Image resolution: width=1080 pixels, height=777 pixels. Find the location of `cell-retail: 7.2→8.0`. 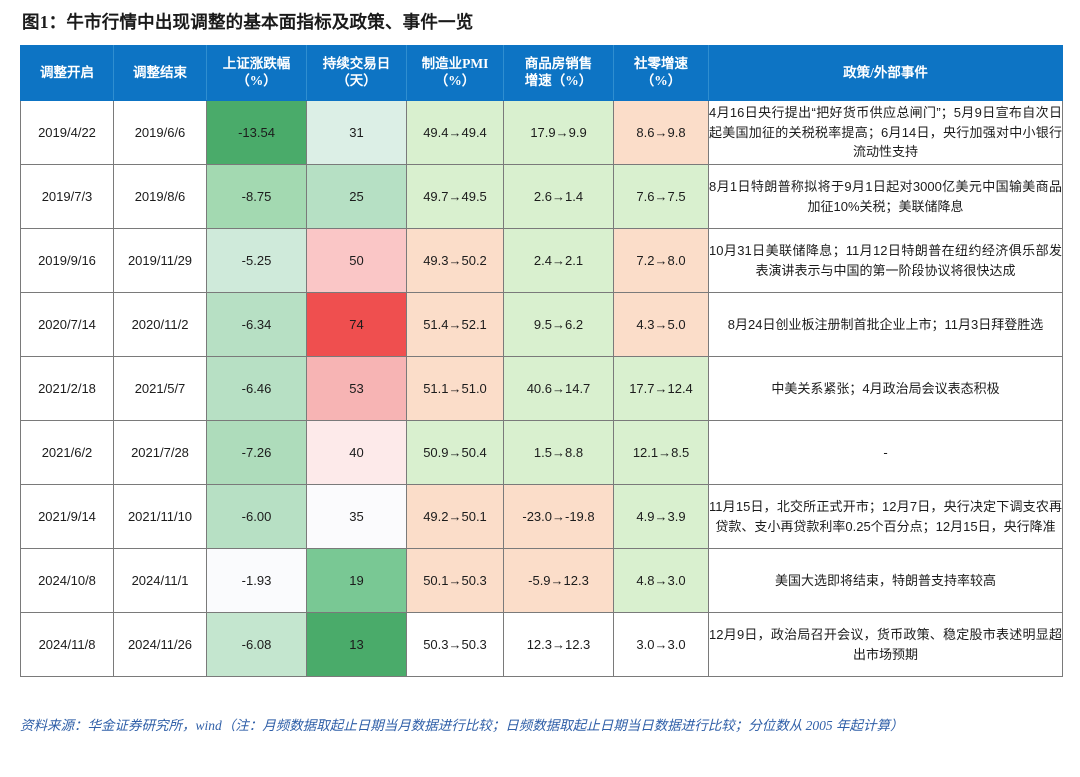

cell-retail: 7.2→8.0 is located at coordinates (661, 260).